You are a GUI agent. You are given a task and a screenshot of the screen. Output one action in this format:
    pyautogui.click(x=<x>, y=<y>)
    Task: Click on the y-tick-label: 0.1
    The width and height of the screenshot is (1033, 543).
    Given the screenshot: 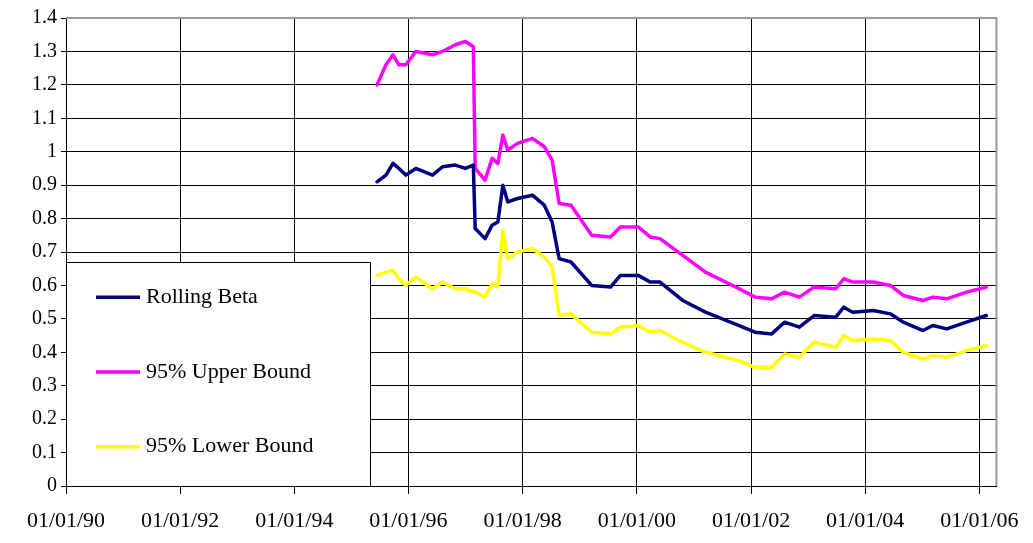 What is the action you would take?
    pyautogui.click(x=44, y=450)
    